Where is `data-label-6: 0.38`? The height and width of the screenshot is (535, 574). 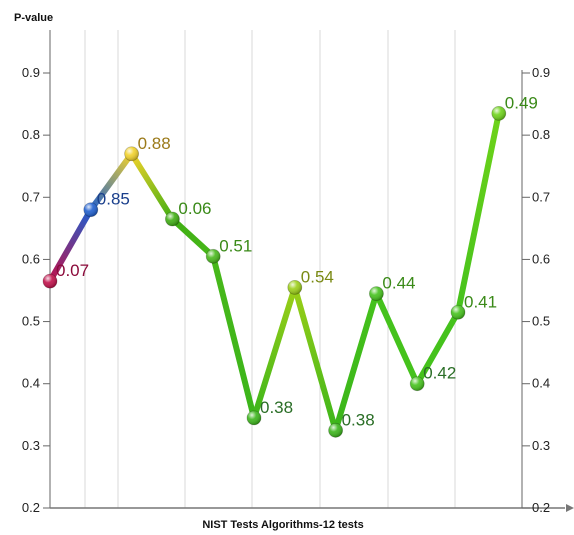 data-label-6: 0.38 is located at coordinates (276, 407).